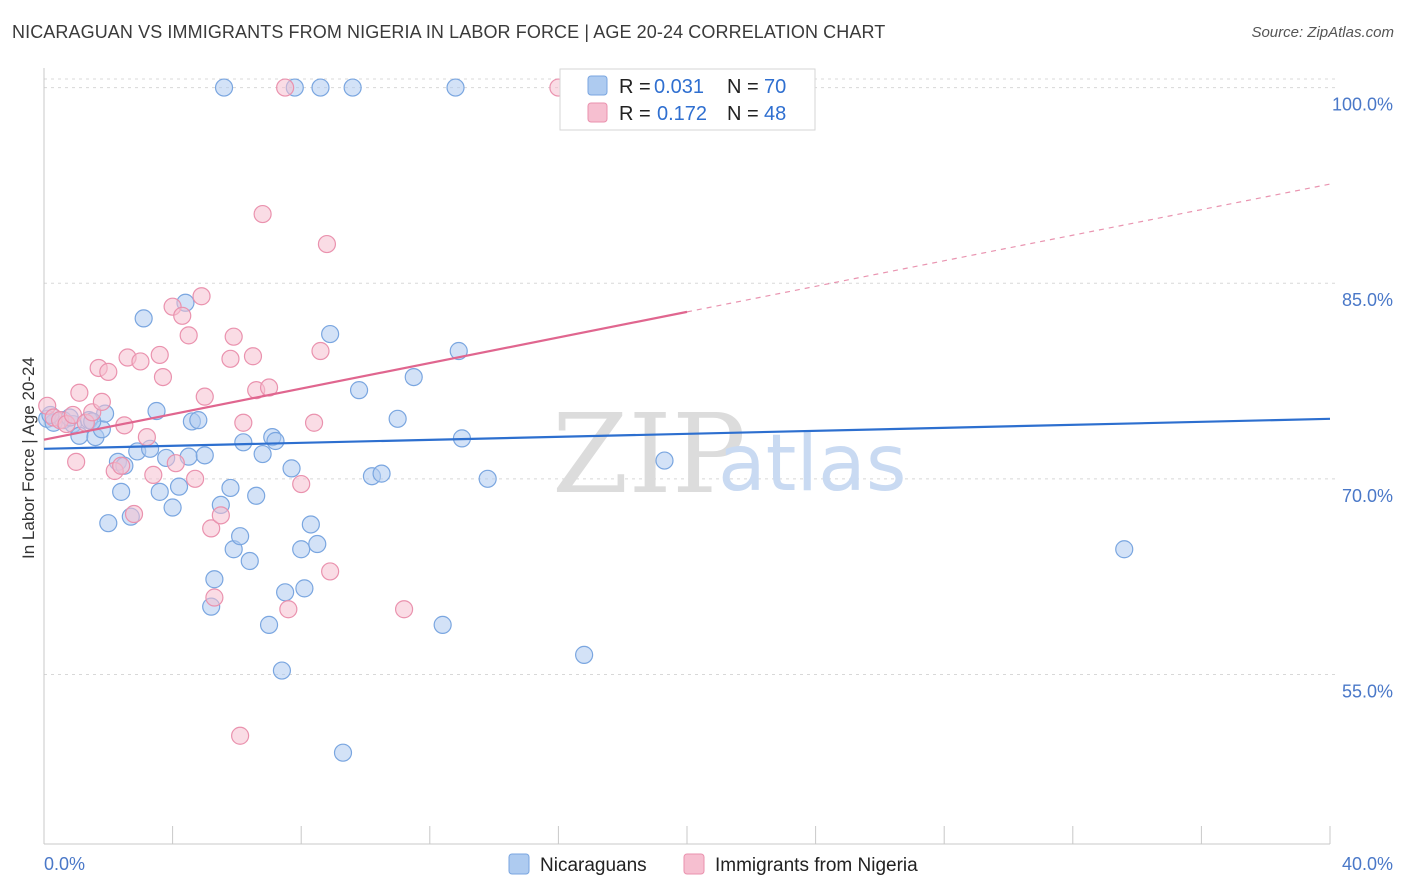  Describe the element at coordinates (679, 87) in the screenshot. I see `legend-r-value-1: 0.031` at that location.